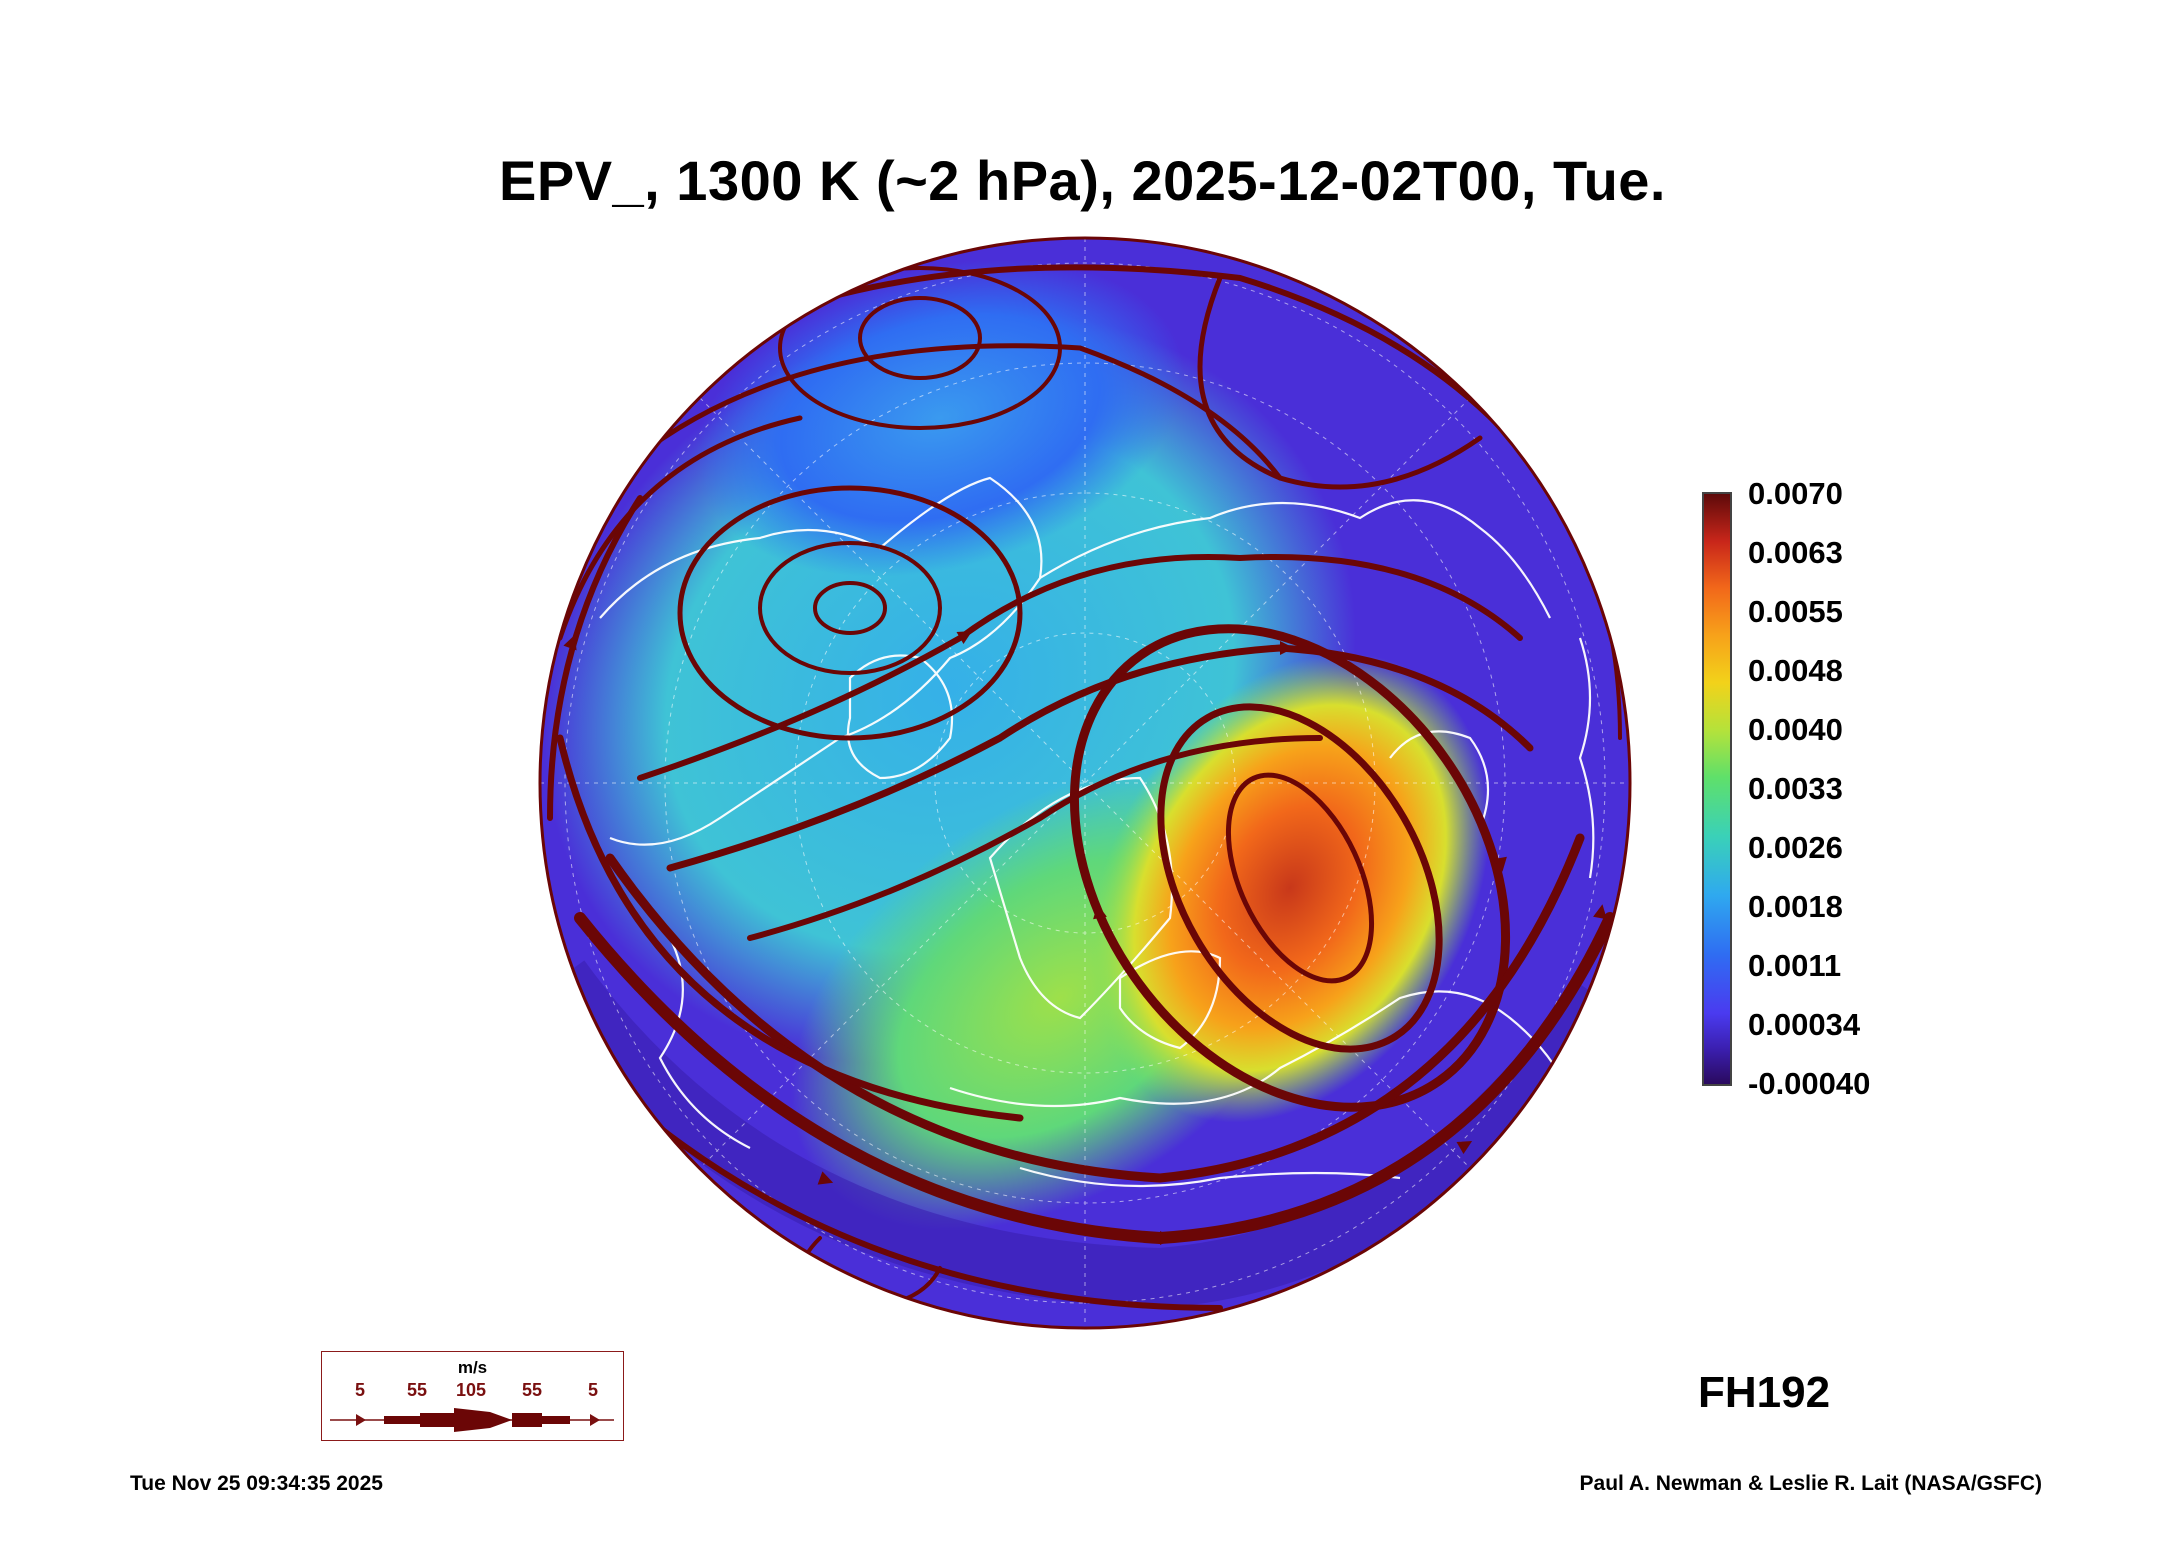 The width and height of the screenshot is (2165, 1561). I want to click on colorbar-tick-label: 0.0055, so click(1795, 611).